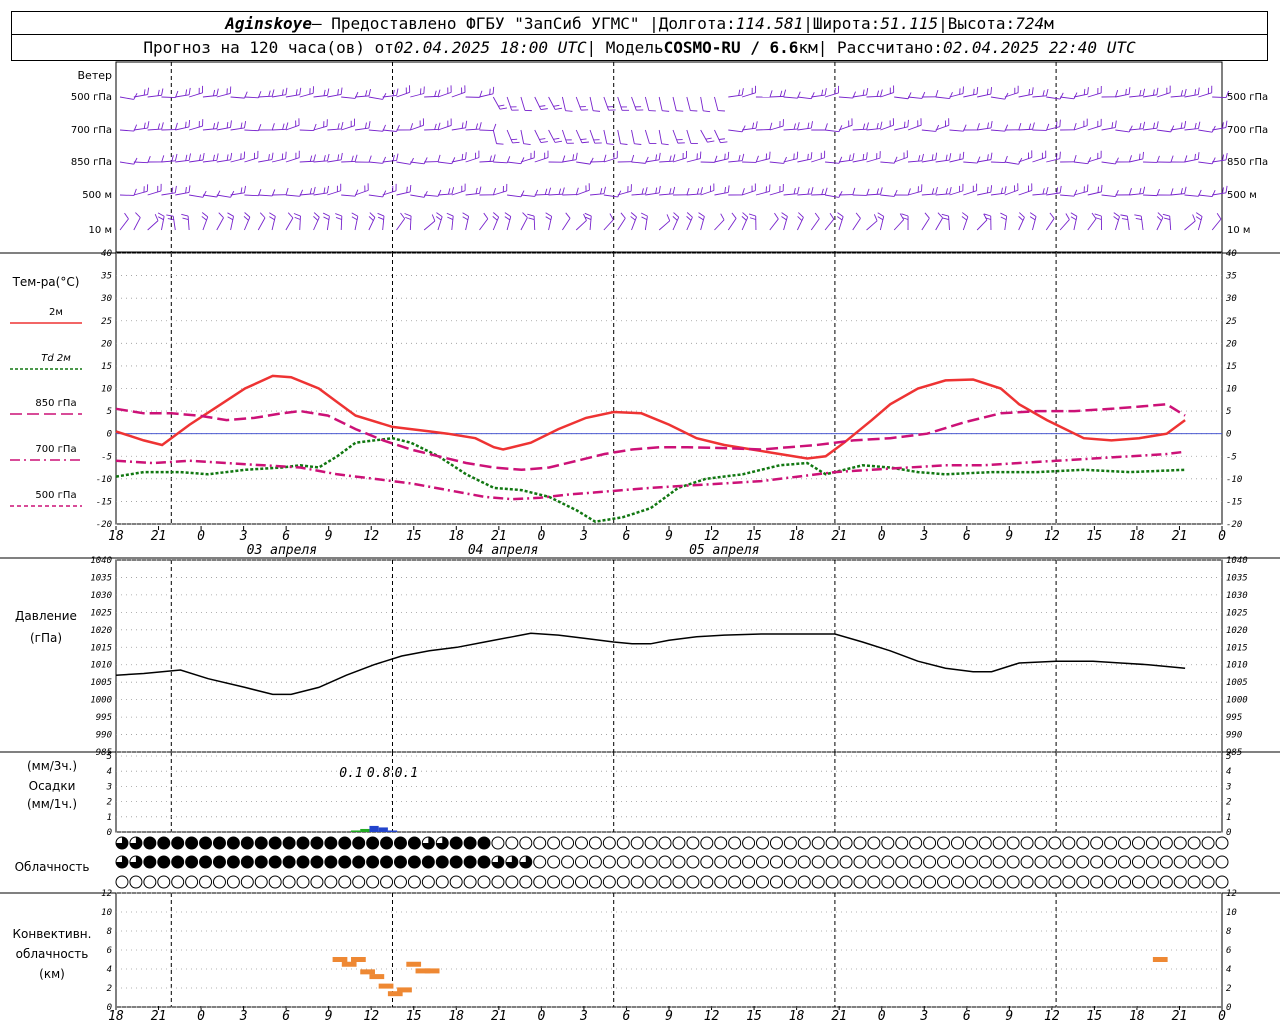 This screenshot has width=1280, height=1024. Describe the element at coordinates (1231, 322) in the screenshot. I see `y-tick-label-right: 25` at that location.